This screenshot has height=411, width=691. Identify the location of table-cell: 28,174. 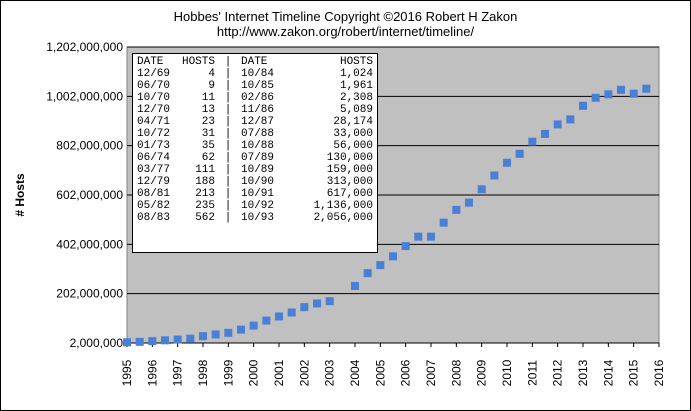
(353, 122).